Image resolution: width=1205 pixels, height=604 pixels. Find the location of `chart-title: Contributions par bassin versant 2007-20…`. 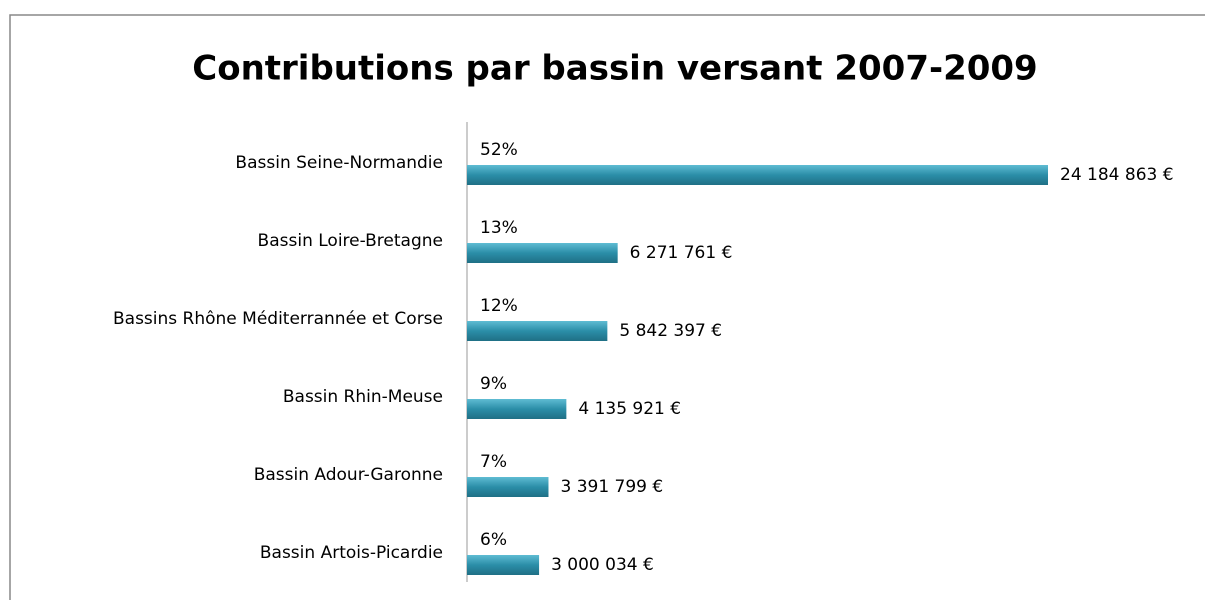

chart-title: Contributions par bassin versant 2007-20… is located at coordinates (614, 69).